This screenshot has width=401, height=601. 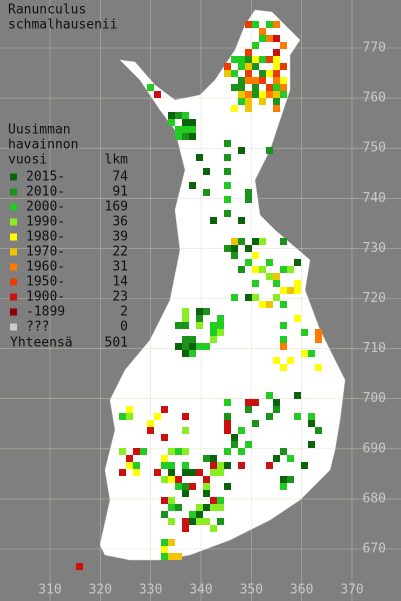 I want to click on legend-label: 2000-, so click(x=45, y=207).